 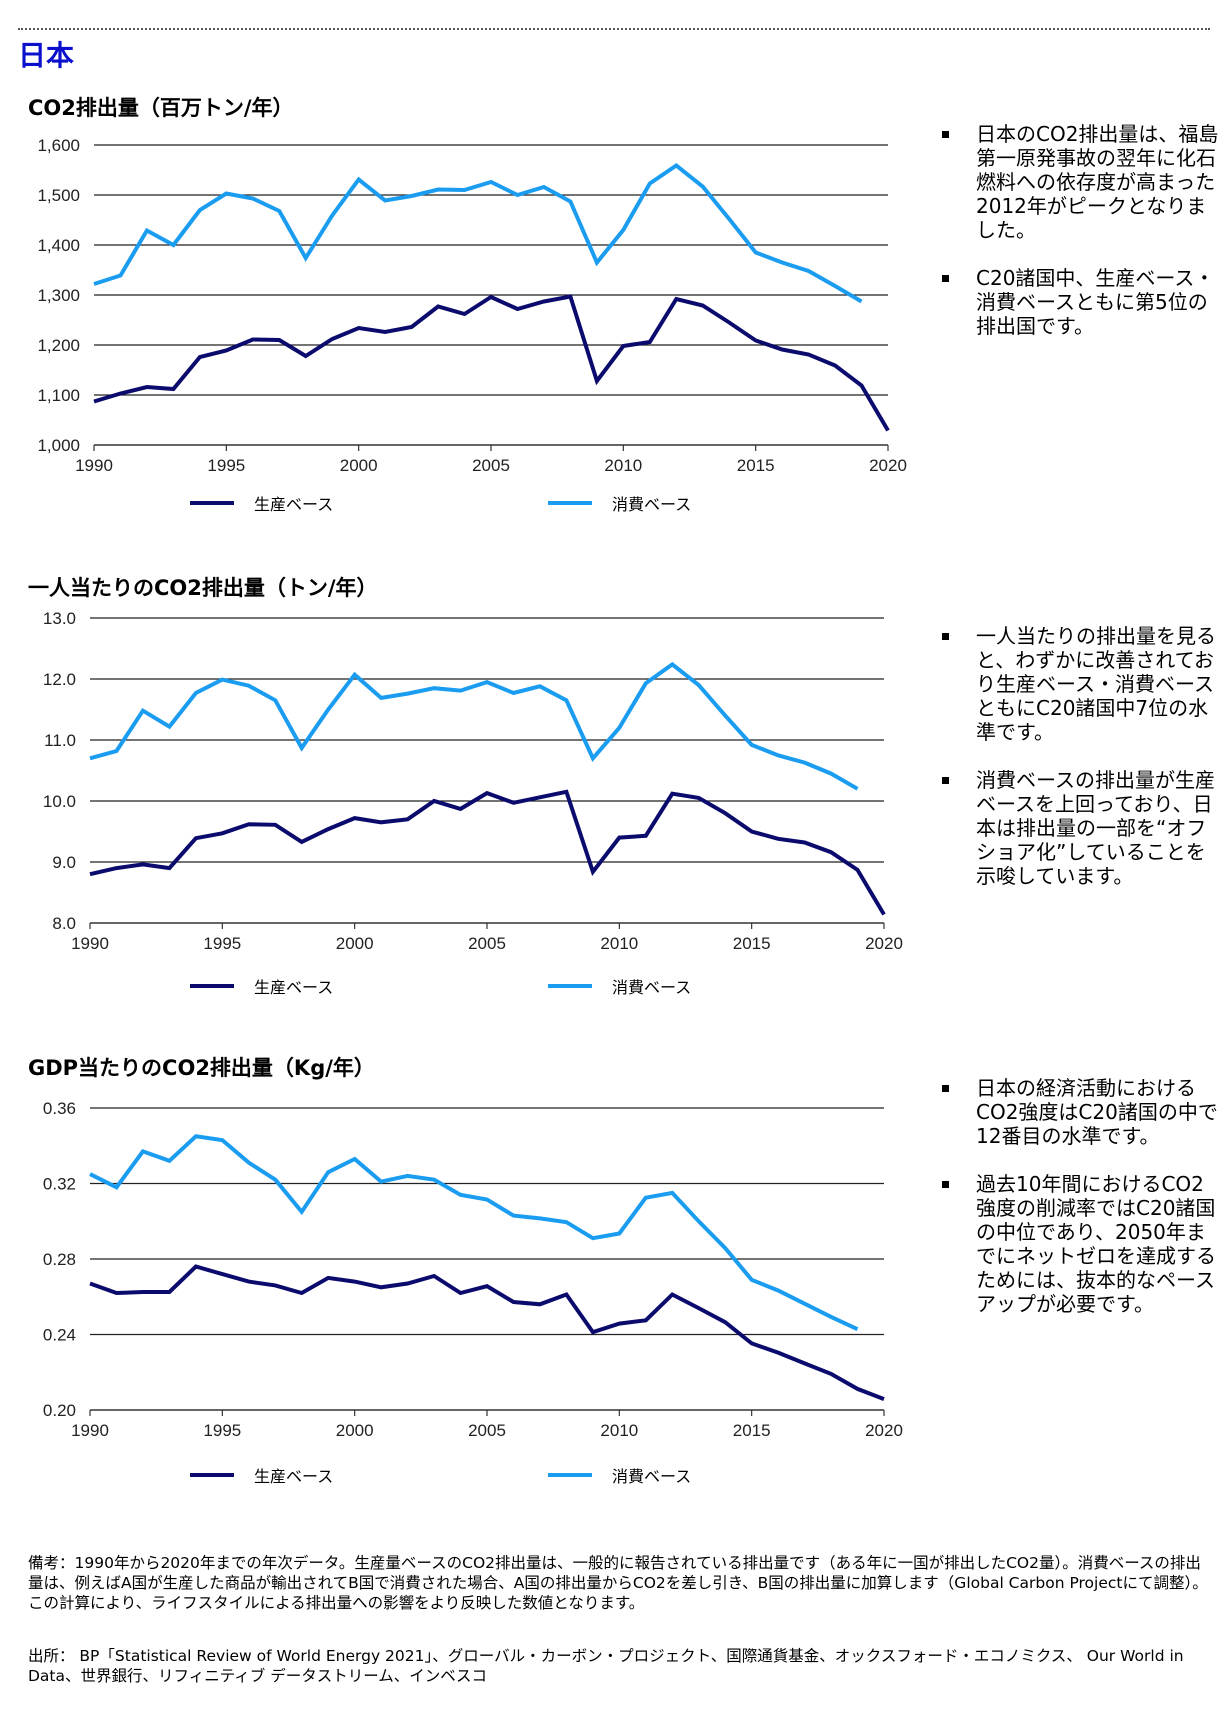 I want to click on note-item: 日本の経済活動におけるCO2強度はC20諸国の中で12番目の水準です。, so click(x=1070, y=1112).